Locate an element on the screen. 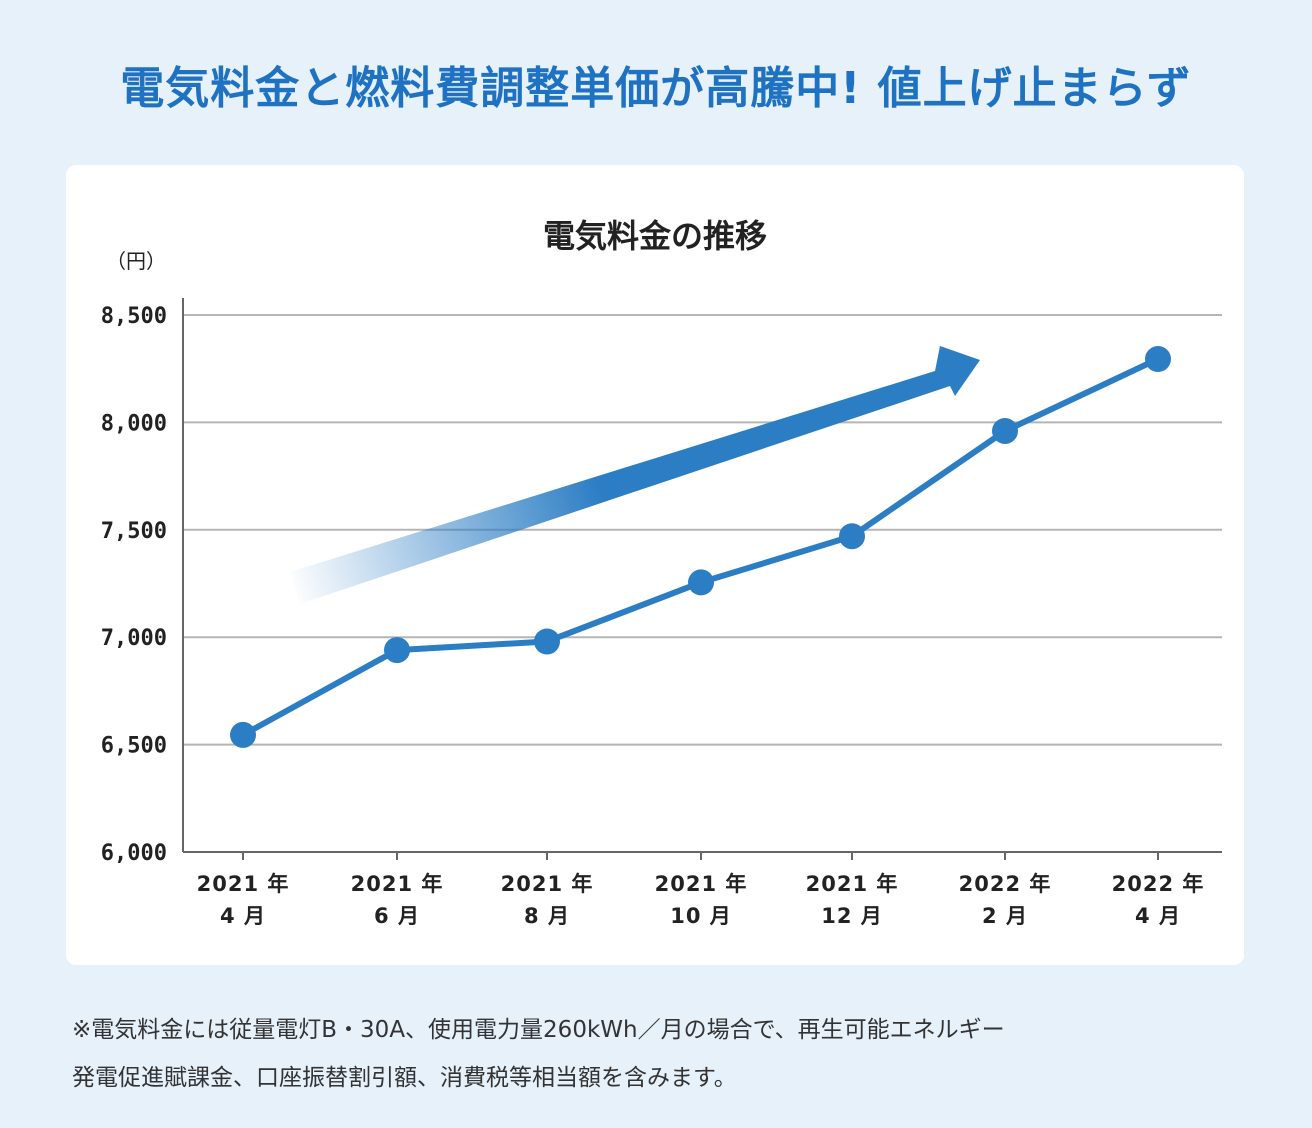 Image resolution: width=1312 pixels, height=1128 pixels. y-axis-ticks: 6,000 6,500 7,000 7,500 8,000 8,500 is located at coordinates (134, 585).